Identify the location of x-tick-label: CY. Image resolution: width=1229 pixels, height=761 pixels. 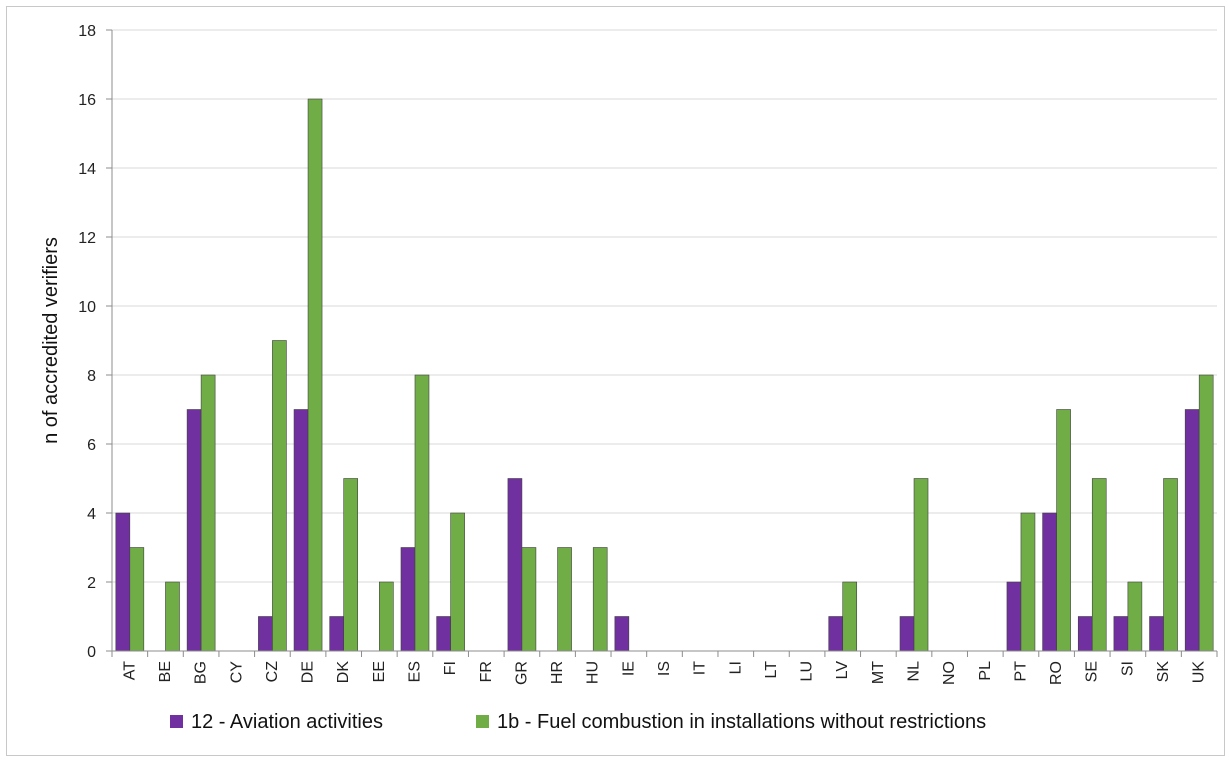
(236, 672).